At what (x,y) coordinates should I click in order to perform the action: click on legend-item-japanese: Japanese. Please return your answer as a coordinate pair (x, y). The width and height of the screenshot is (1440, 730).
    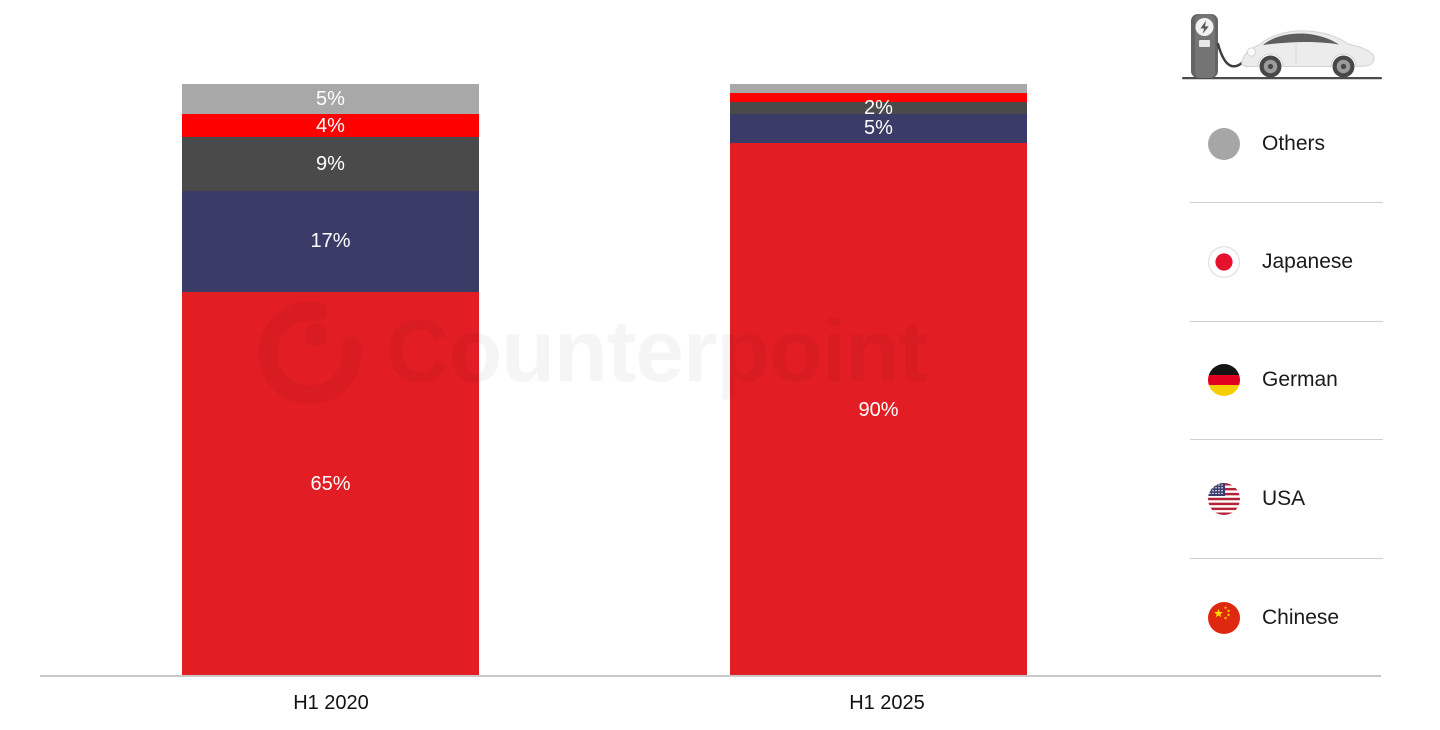
    Looking at the image, I should click on (1286, 262).